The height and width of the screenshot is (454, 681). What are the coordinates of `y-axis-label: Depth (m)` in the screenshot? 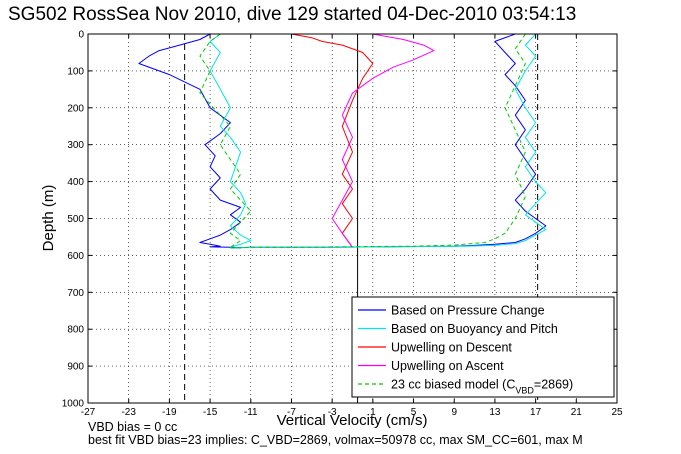 It's located at (48, 218).